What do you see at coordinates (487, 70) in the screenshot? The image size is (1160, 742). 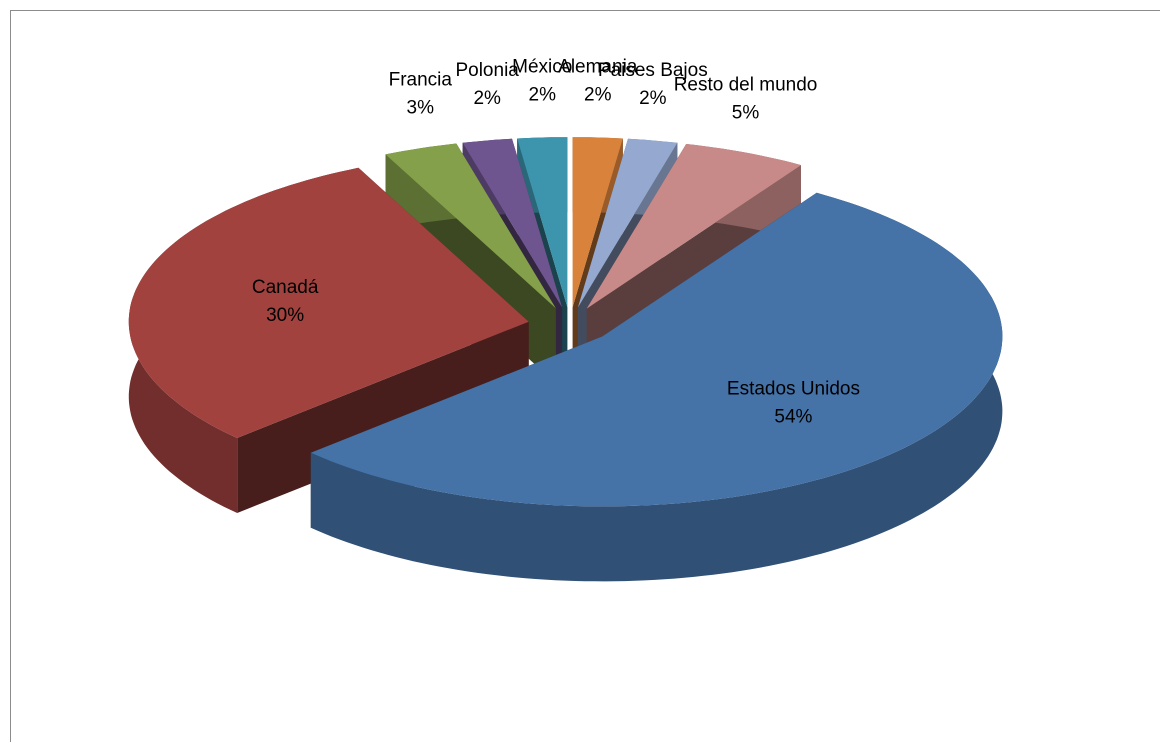 I see `slice-category: Polonia` at bounding box center [487, 70].